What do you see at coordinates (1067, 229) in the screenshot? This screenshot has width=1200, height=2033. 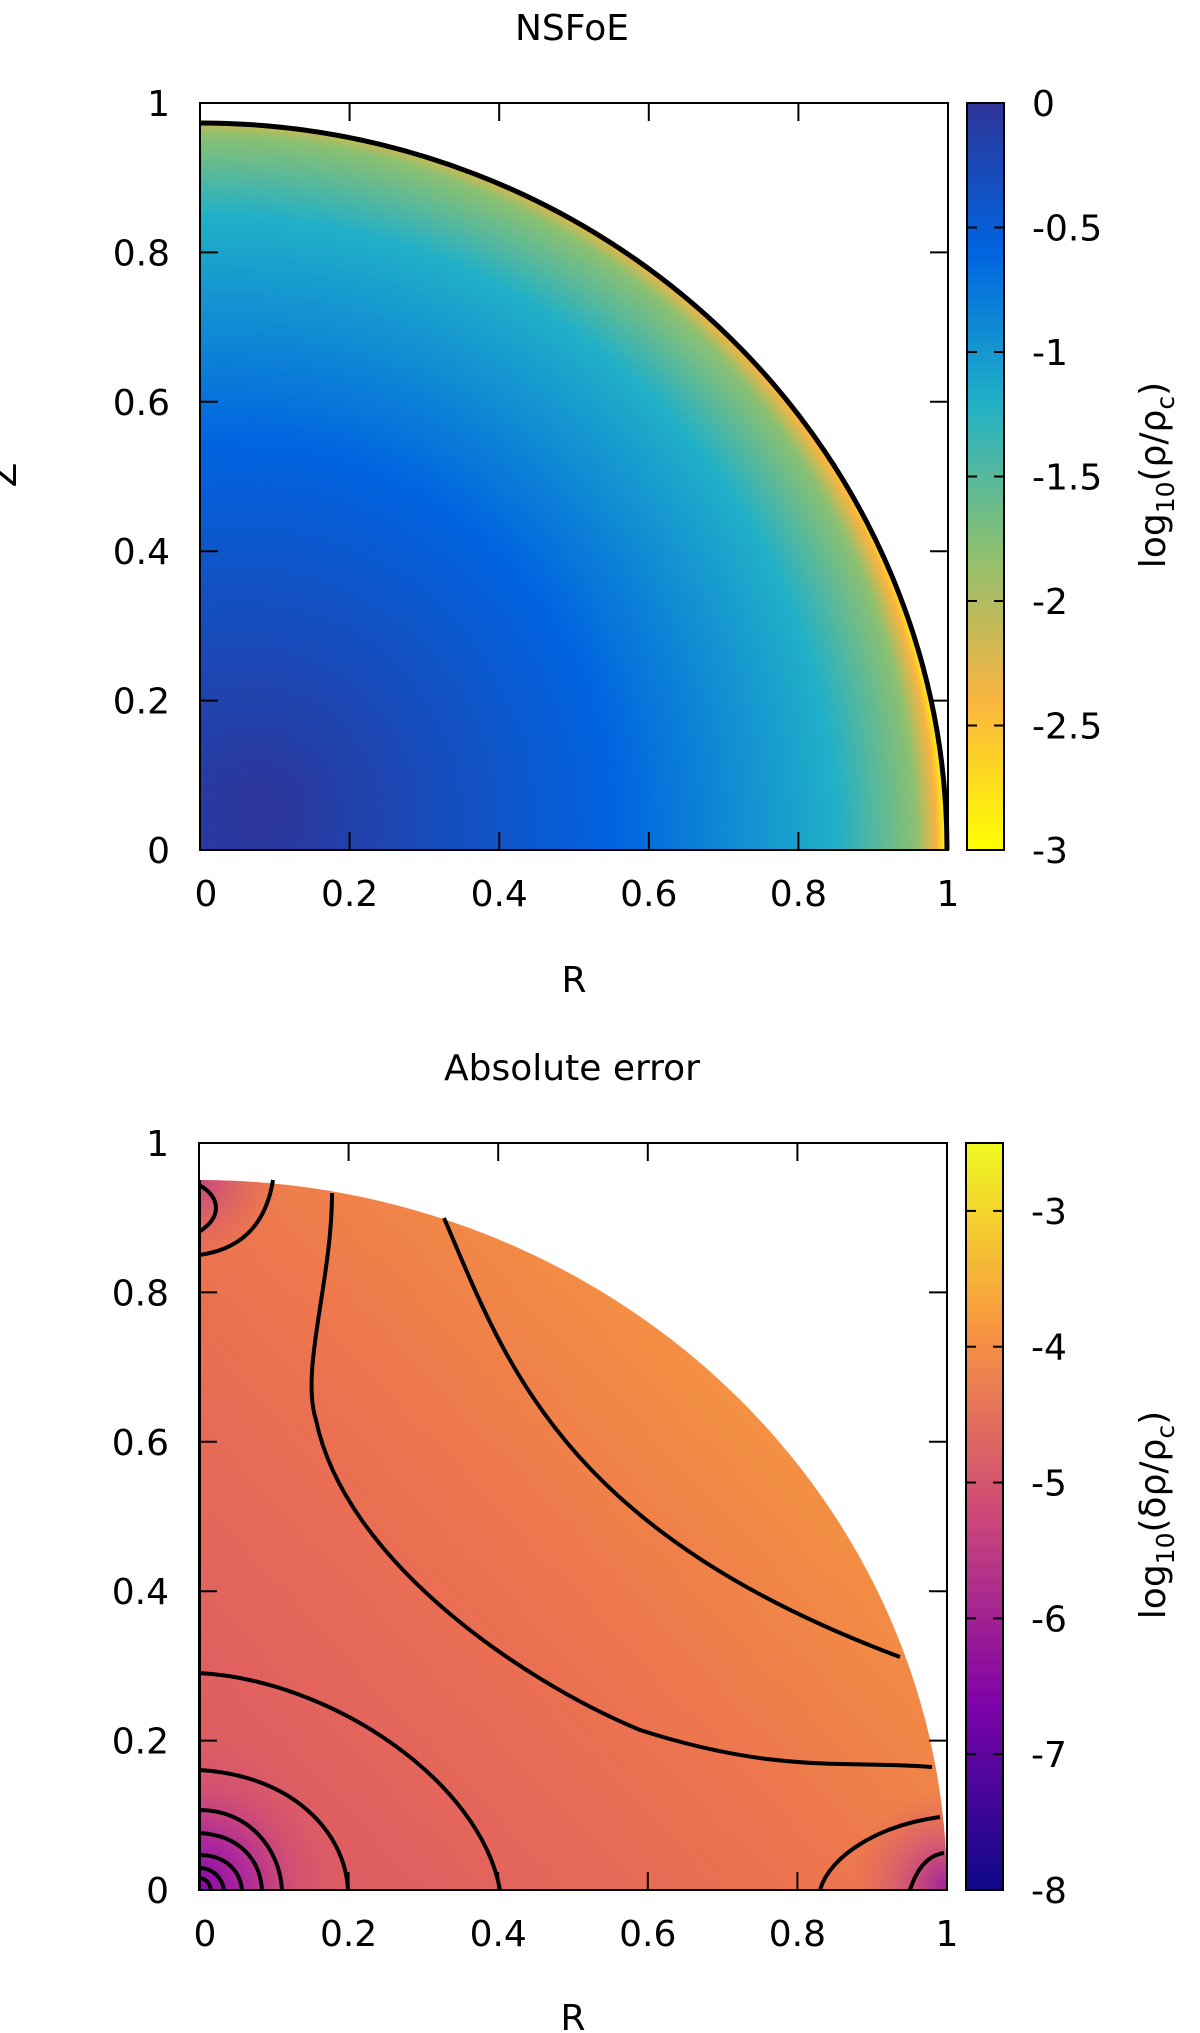 I see `colorbar-tick-label: -0.5` at bounding box center [1067, 229].